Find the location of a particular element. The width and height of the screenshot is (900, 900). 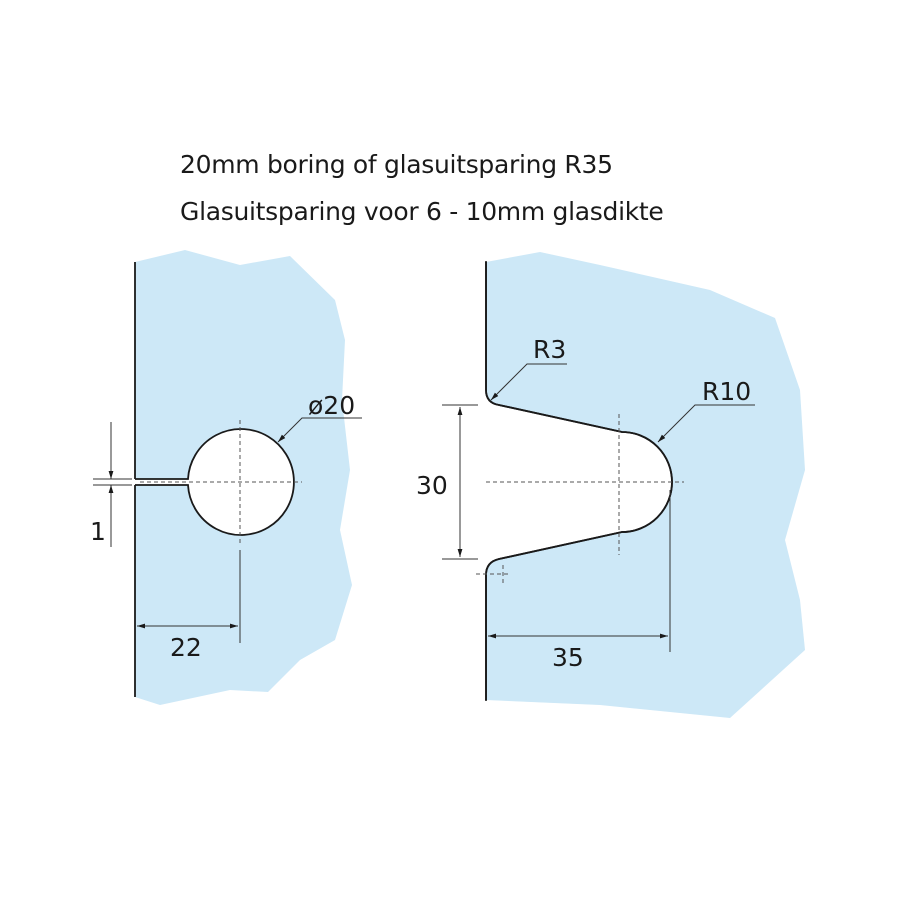

notch-centerlines is located at coordinates (580, 499).